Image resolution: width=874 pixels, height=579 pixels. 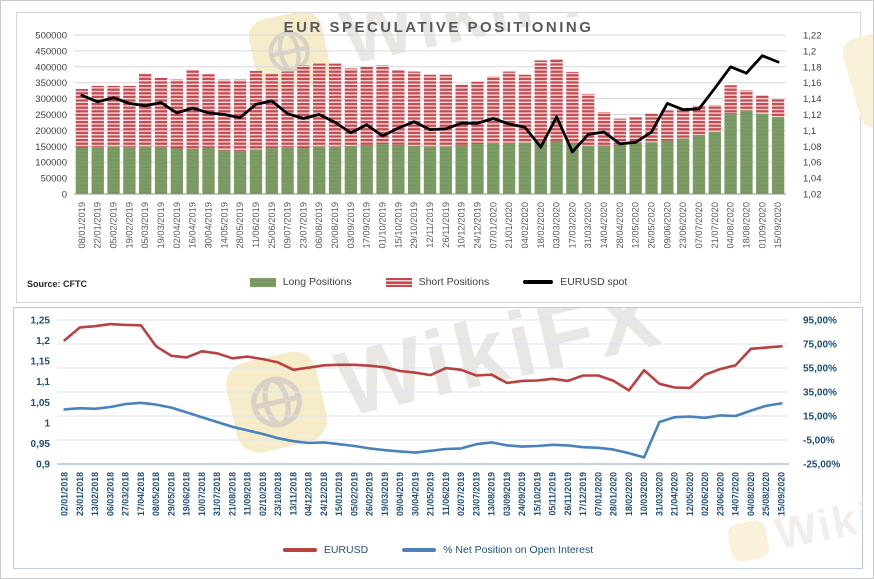 I want to click on svg-text: 150000, so click(x=51, y=147).